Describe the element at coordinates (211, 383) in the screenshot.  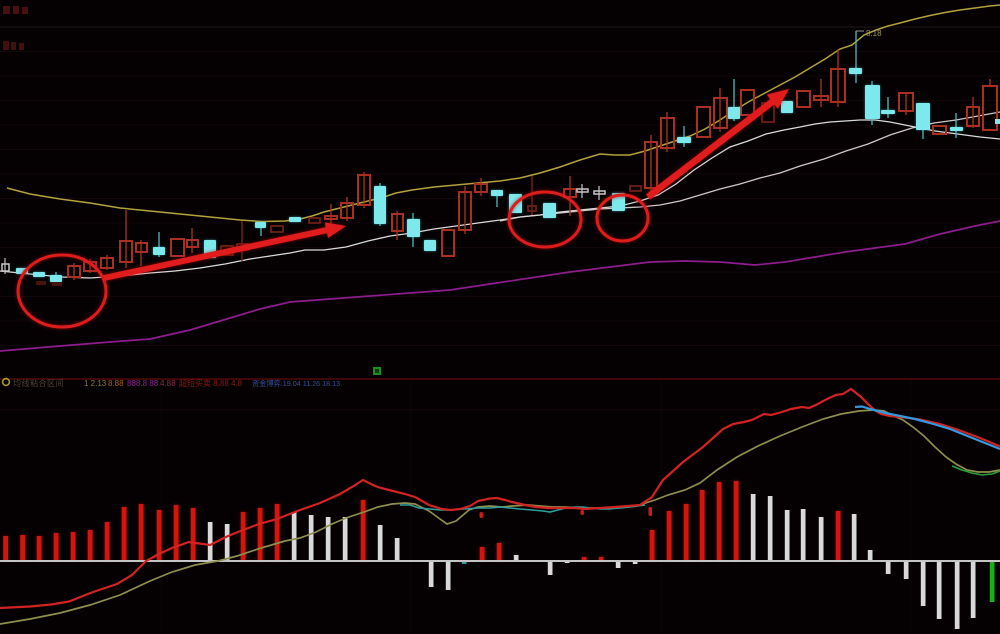
I see `svg-text: 超短买卖 8.88 4.8` at that location.